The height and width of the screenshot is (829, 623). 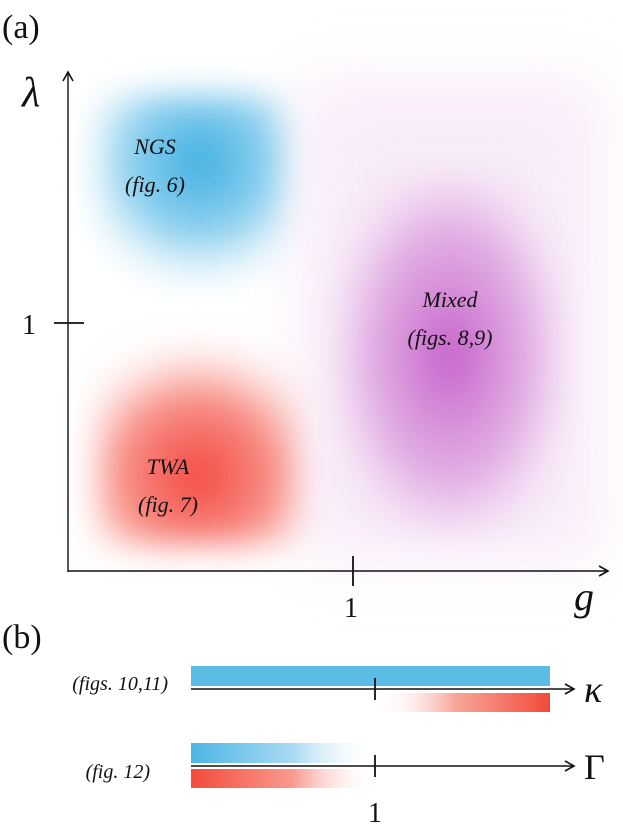 I want to click on y-axis-label: λ, so click(x=30, y=93).